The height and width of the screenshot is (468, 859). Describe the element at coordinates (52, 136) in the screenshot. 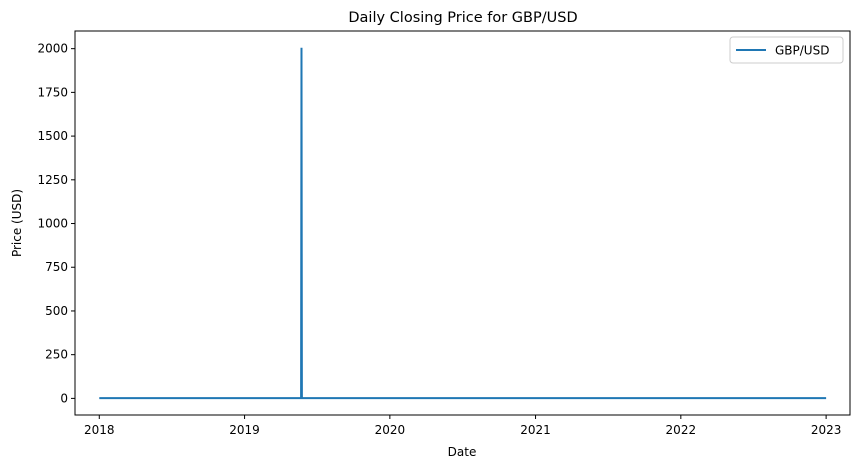

I see `y-tick-label: 1500` at that location.